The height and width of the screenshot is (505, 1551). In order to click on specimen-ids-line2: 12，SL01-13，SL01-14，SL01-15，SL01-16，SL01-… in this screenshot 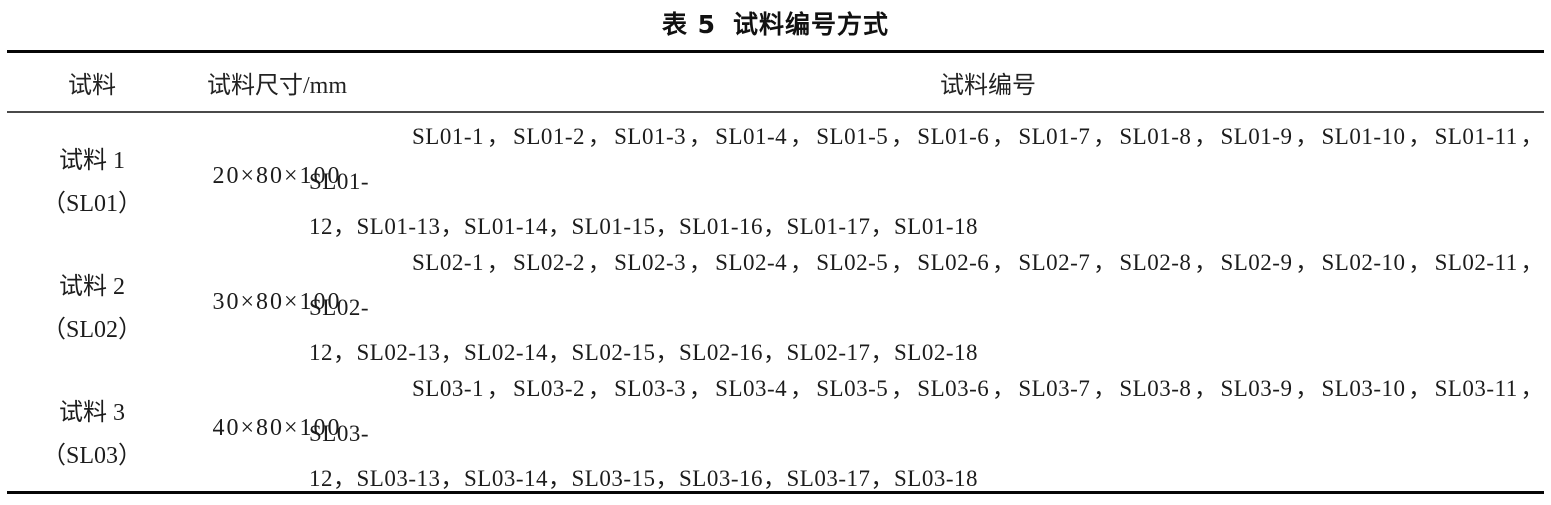, I will do `click(643, 226)`.